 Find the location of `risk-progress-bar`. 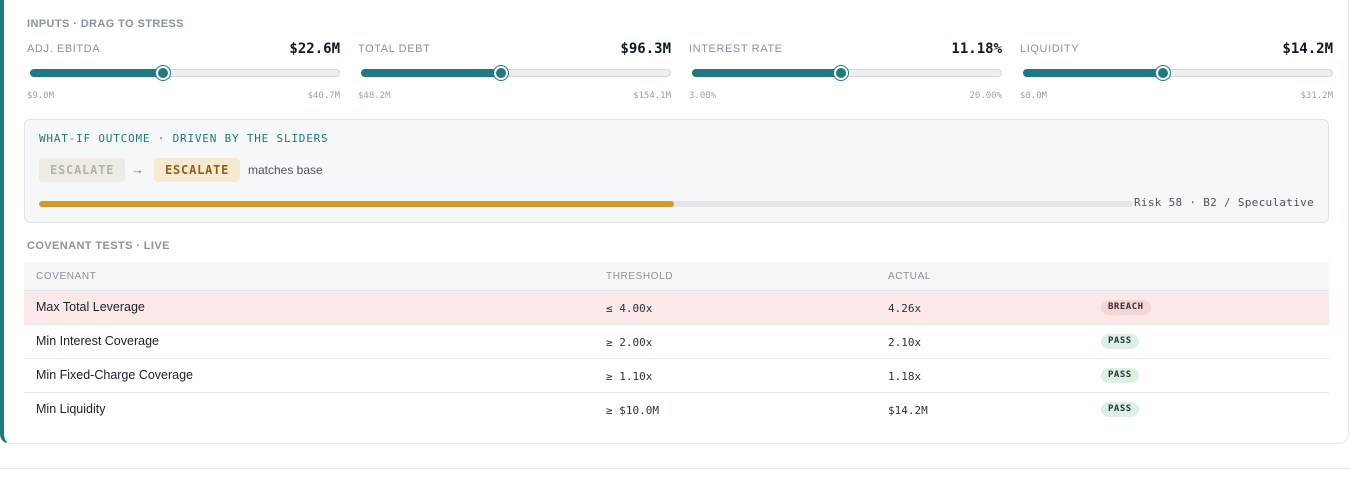

risk-progress-bar is located at coordinates (586, 204).